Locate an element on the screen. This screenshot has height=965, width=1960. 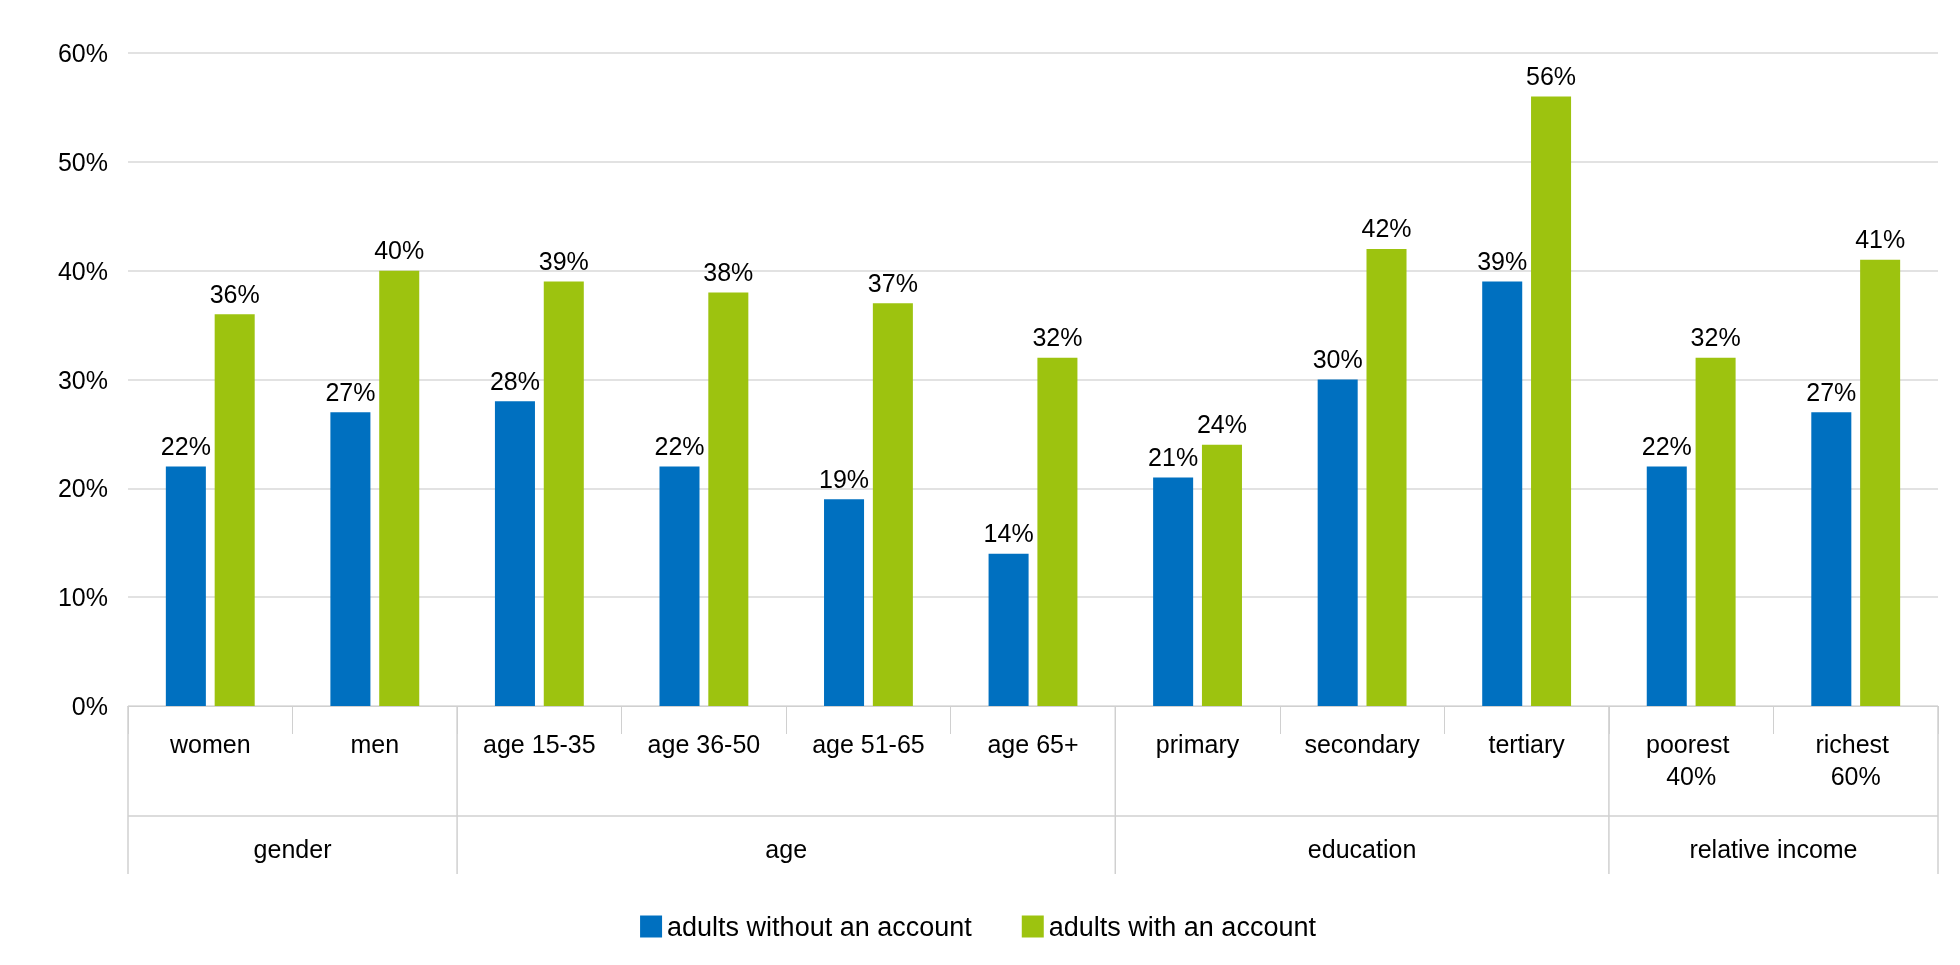
y-tick-label: 40% is located at coordinates (82, 270).